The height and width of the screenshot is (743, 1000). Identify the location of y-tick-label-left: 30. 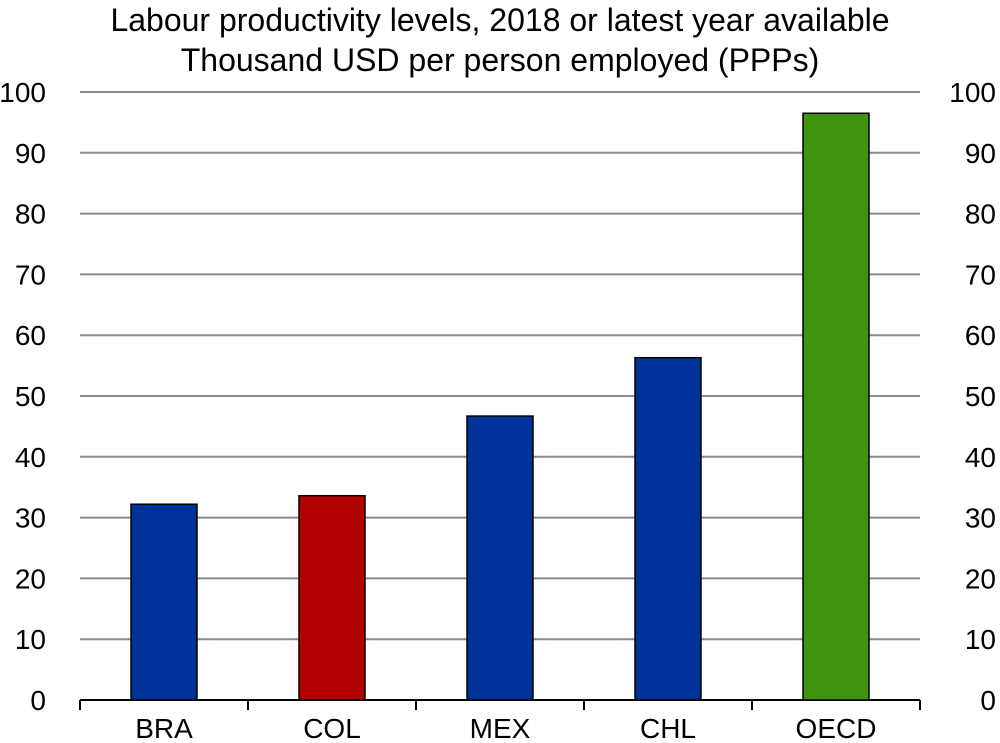
(30, 518).